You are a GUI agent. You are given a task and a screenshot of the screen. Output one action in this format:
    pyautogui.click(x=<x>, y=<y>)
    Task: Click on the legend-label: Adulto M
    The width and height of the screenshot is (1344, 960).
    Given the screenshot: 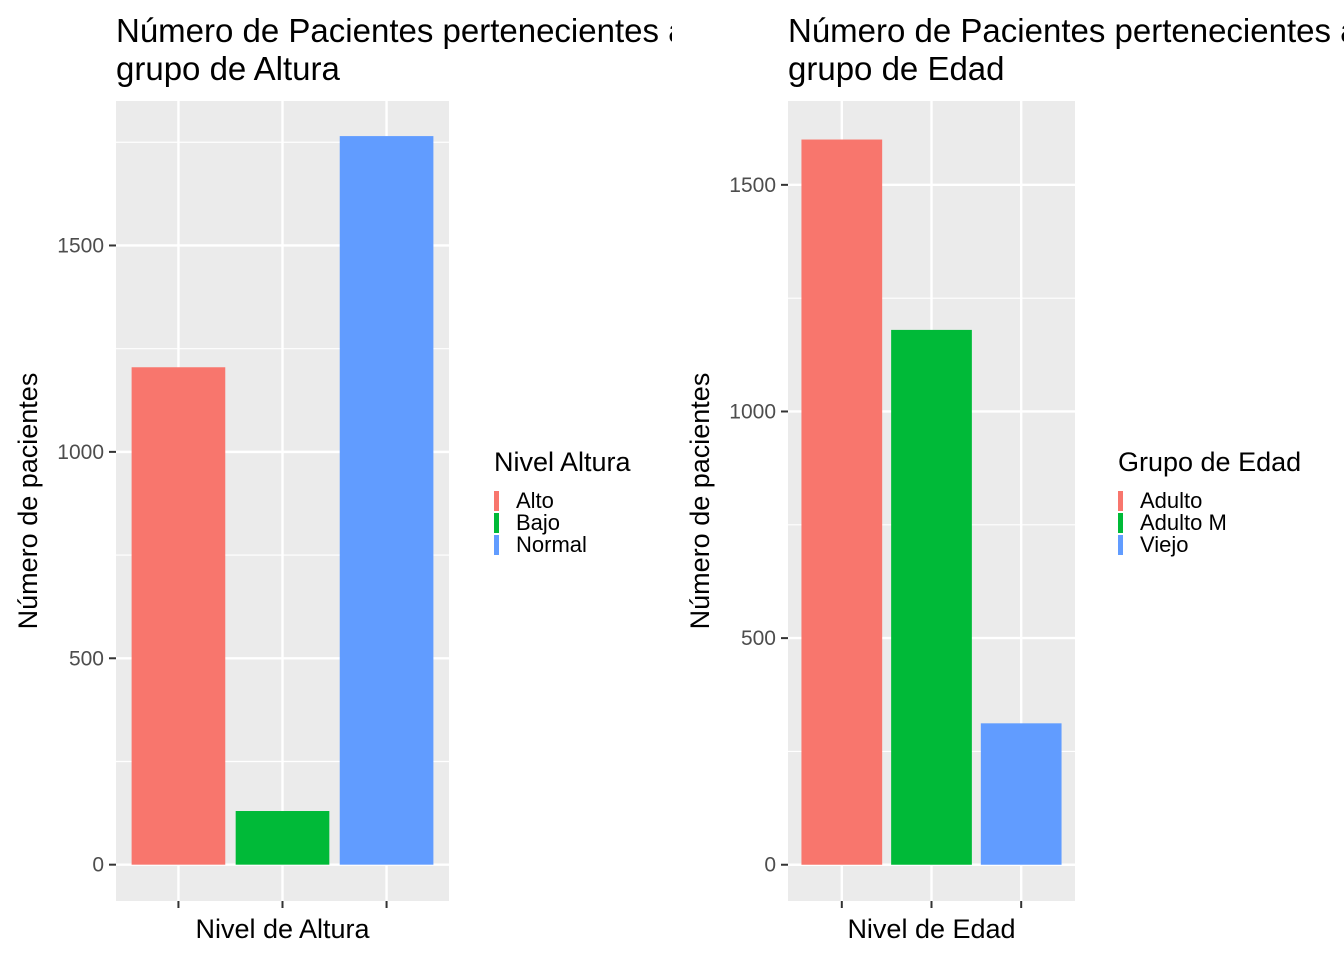 What is the action you would take?
    pyautogui.click(x=1183, y=522)
    